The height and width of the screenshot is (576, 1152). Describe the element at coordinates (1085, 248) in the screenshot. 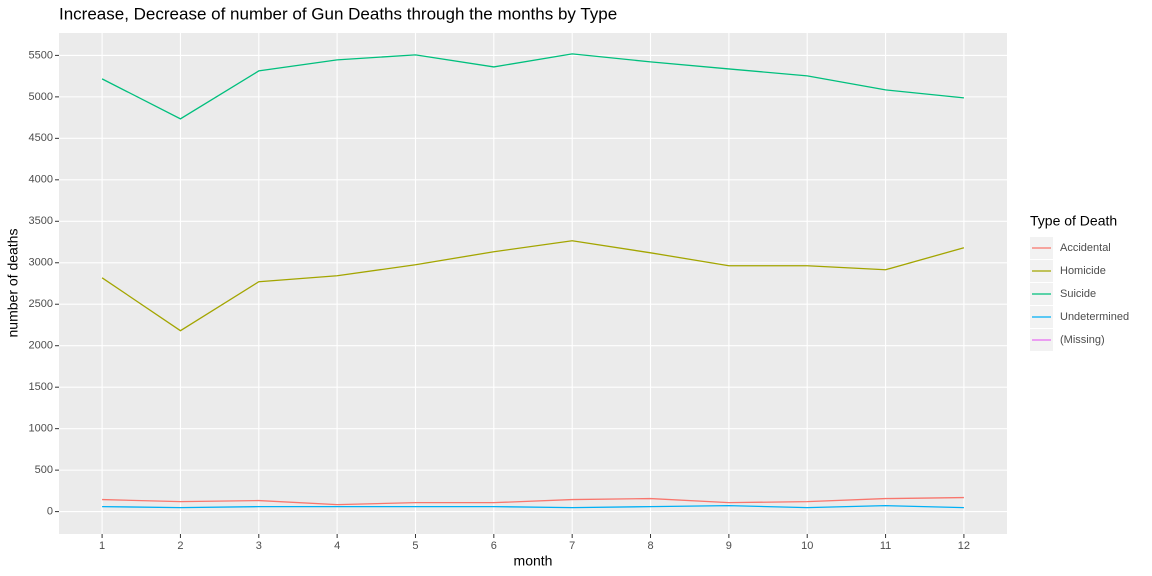

I see `legend-label: Accidental` at that location.